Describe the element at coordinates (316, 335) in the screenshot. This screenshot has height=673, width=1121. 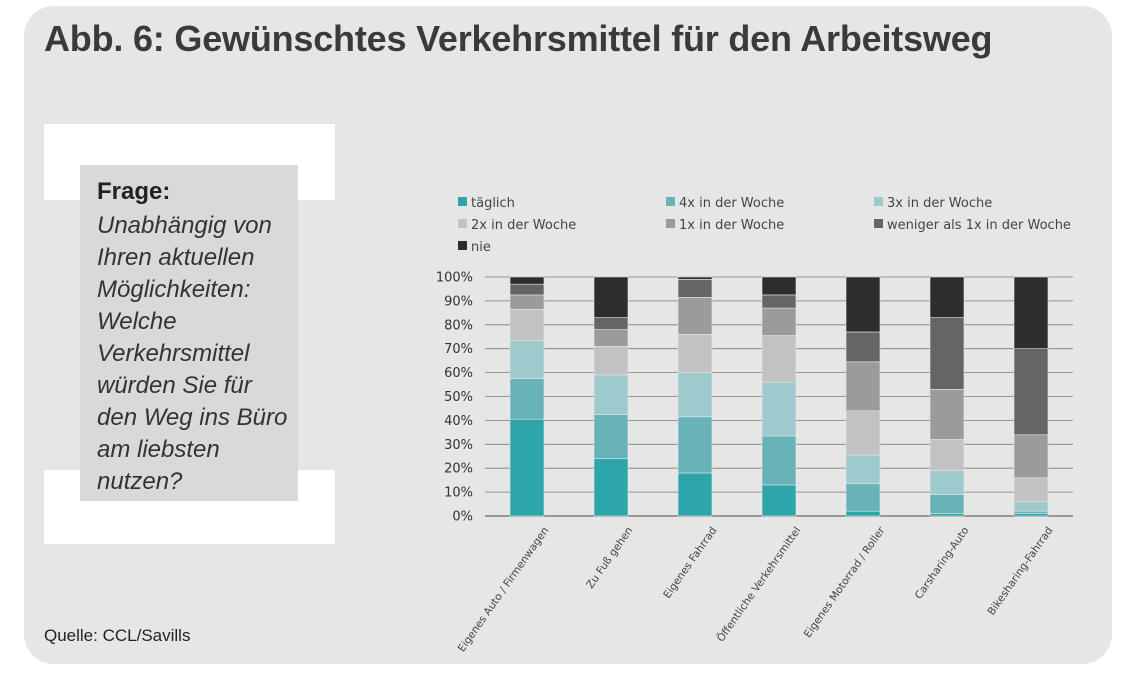
I see `question-frame-gap-right` at that location.